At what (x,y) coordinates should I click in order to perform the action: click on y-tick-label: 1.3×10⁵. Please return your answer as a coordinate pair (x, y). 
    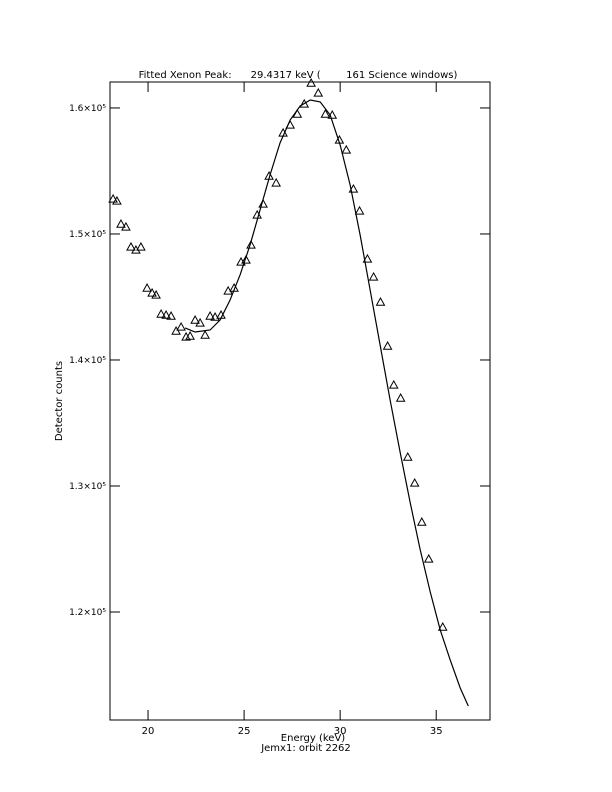
    Looking at the image, I should click on (87, 487).